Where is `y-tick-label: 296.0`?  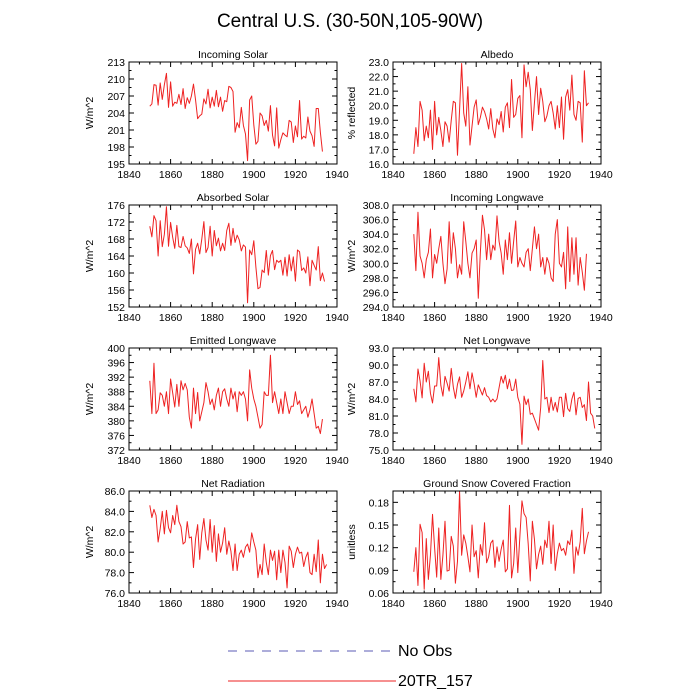 y-tick-label: 296.0 is located at coordinates (376, 293).